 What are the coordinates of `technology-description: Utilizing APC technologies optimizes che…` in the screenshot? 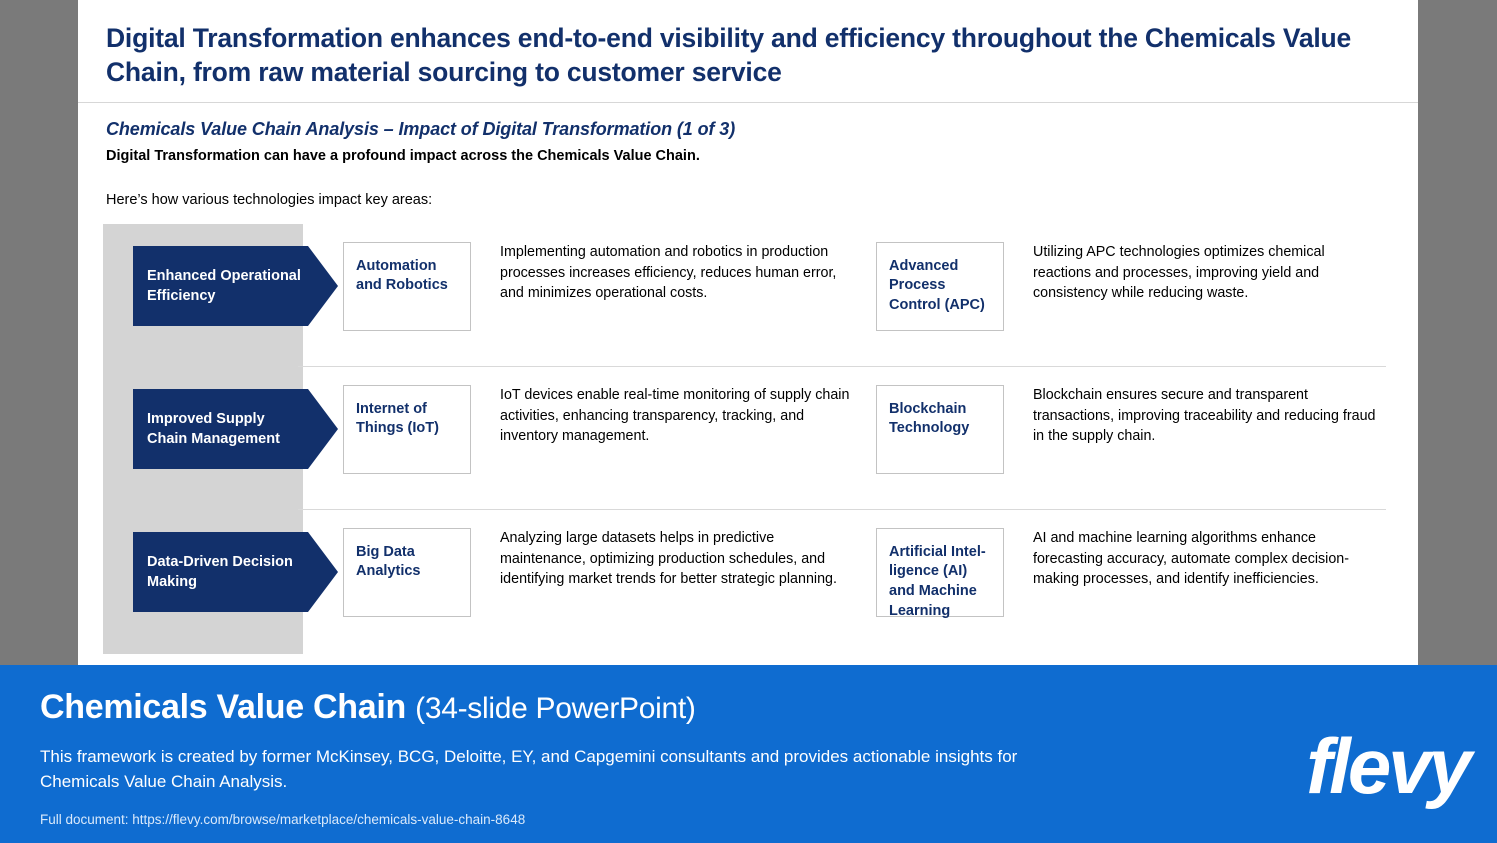 It's located at (1179, 272).